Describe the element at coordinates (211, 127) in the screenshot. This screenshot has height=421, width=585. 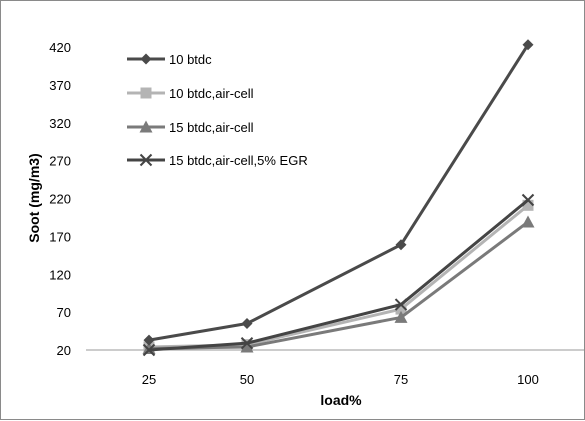
I see `legend-label: 15 btdc,air-cell` at that location.